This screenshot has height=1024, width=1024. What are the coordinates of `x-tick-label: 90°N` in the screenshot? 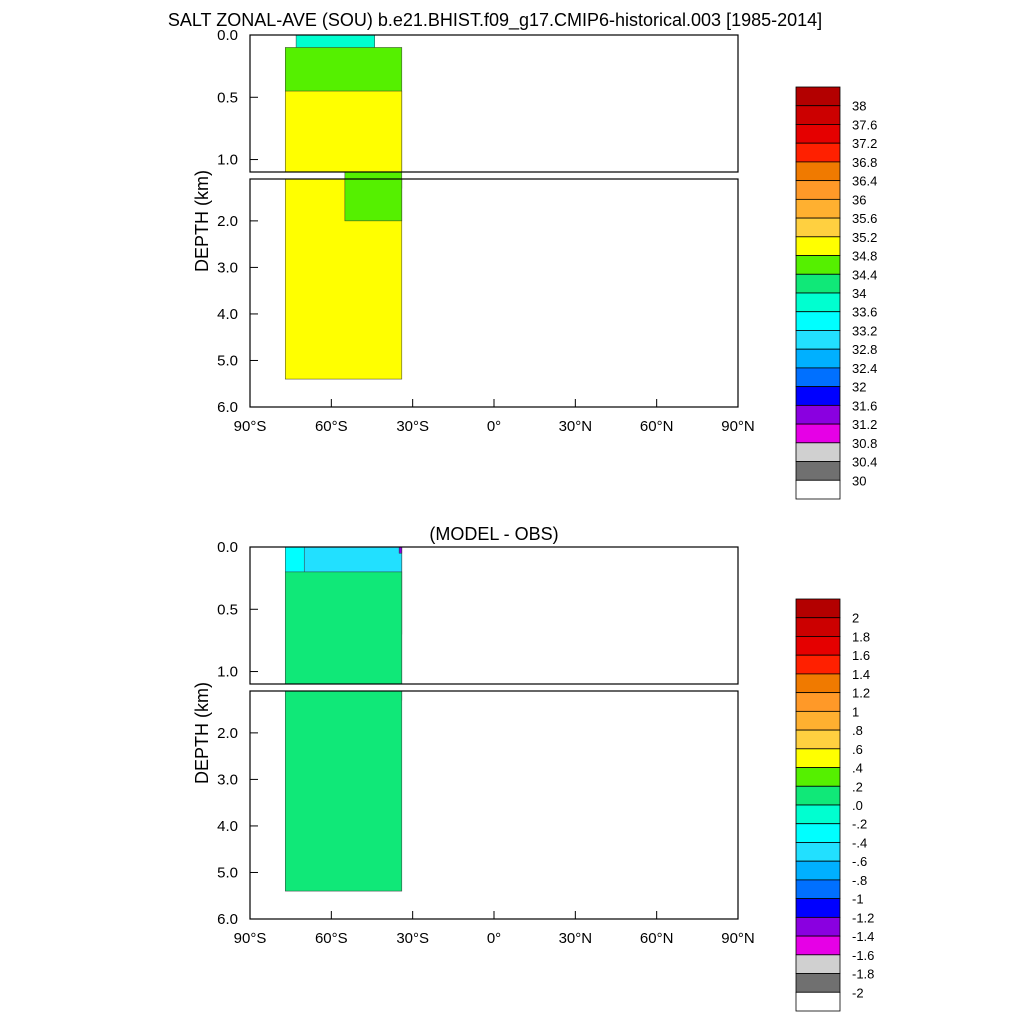 It's located at (738, 426).